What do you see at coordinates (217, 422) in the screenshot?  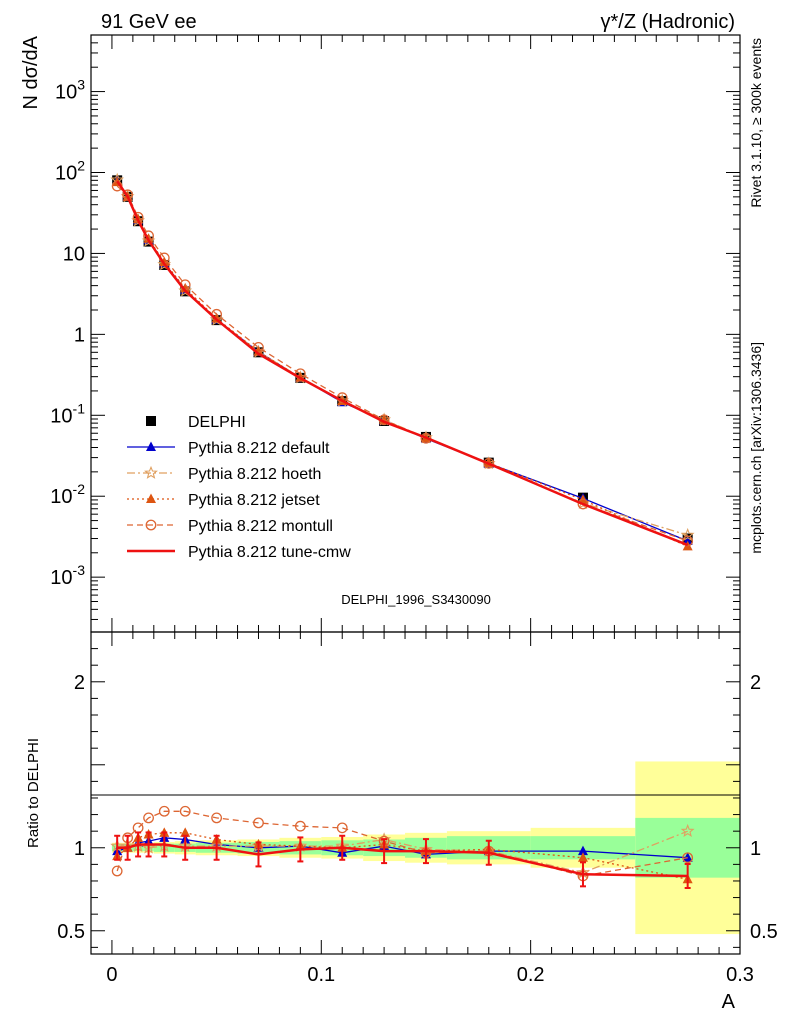 I see `legend-label-delphi: DELPHI` at bounding box center [217, 422].